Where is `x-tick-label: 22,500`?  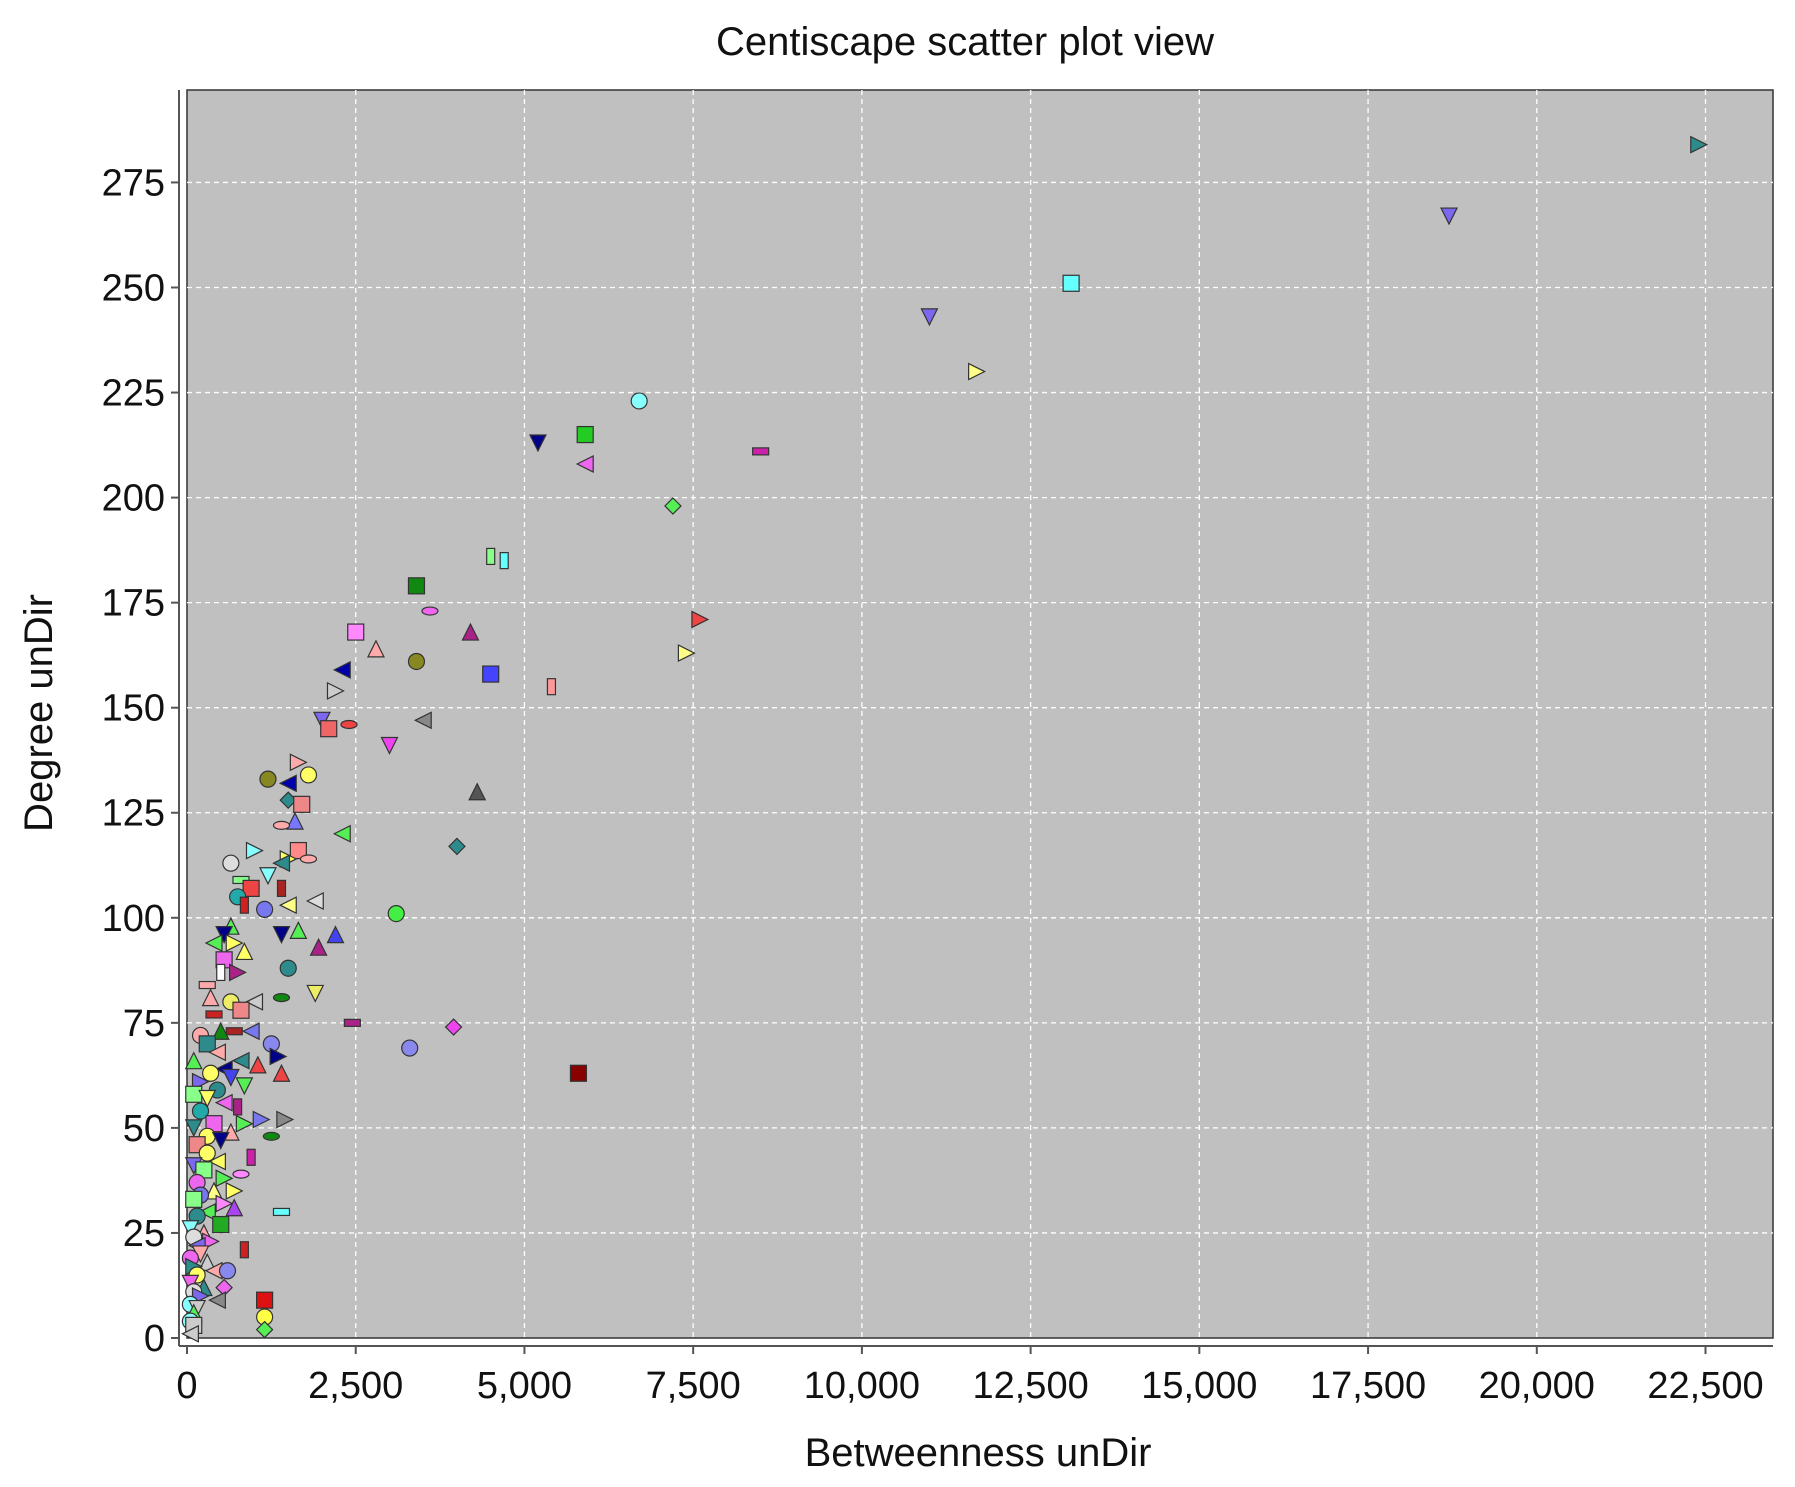
x-tick-label: 22,500 is located at coordinates (1705, 1386).